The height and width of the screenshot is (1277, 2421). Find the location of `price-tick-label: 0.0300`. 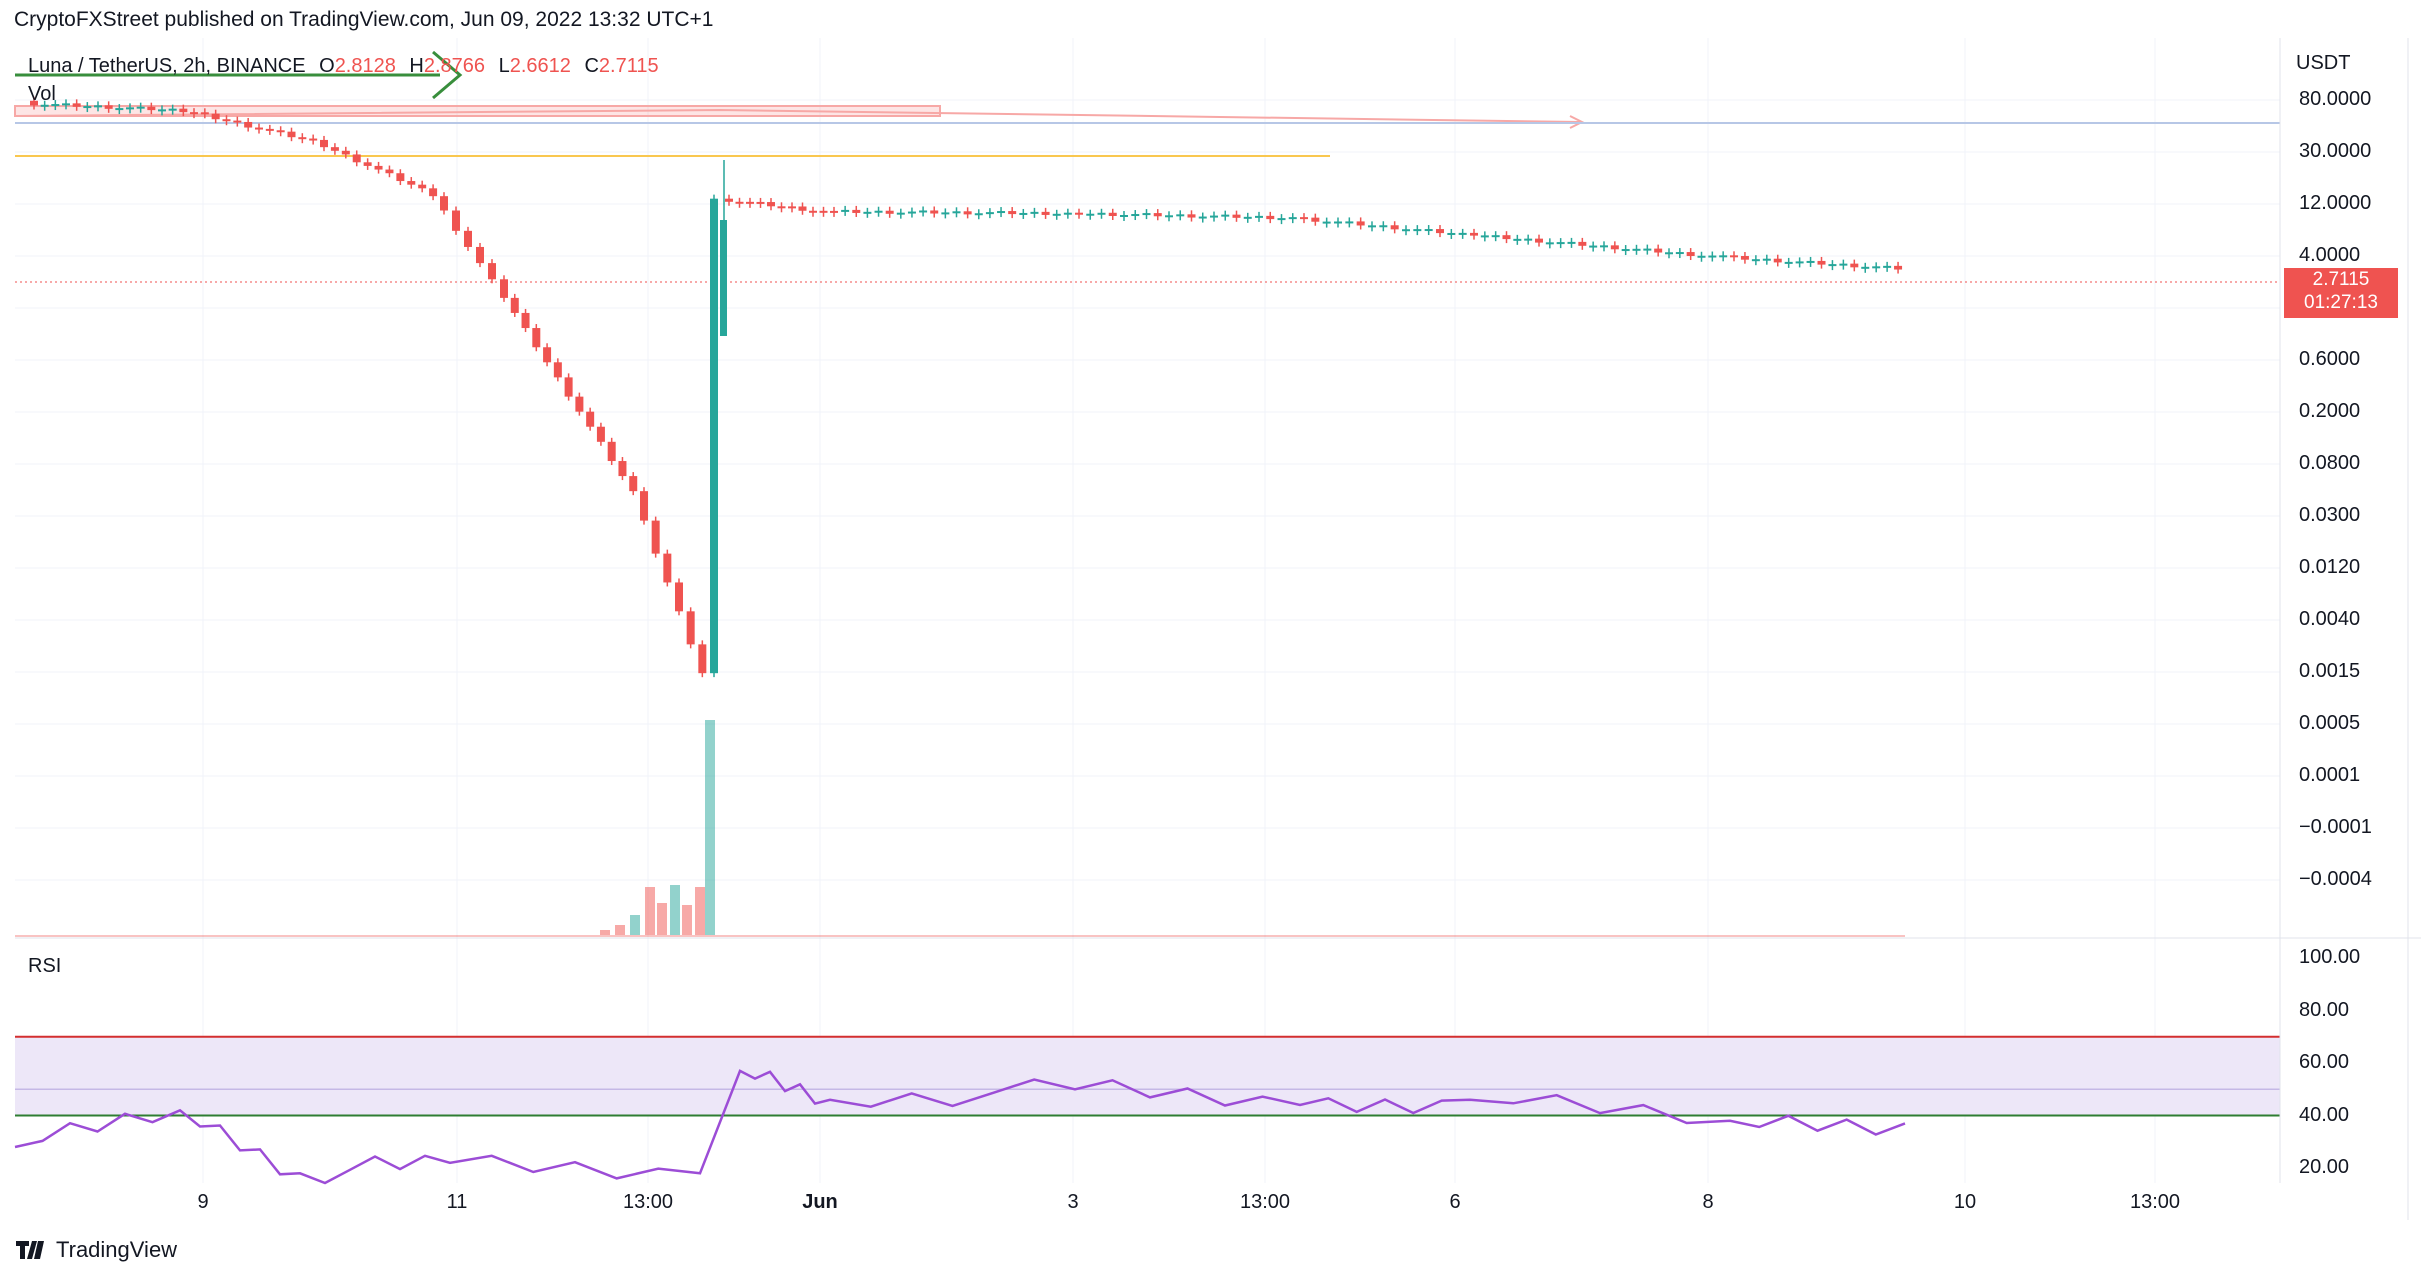

price-tick-label: 0.0300 is located at coordinates (2330, 515).